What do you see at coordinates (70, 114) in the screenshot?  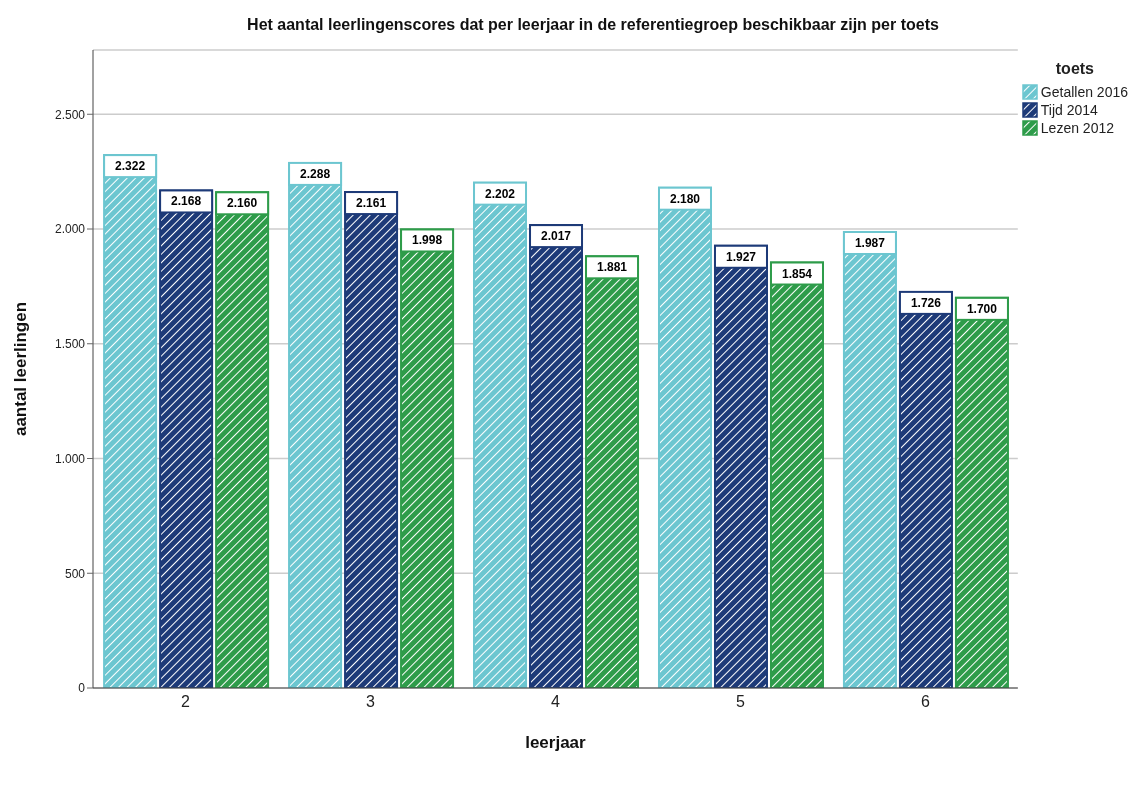 I see `y-tick-label: 2.500` at bounding box center [70, 114].